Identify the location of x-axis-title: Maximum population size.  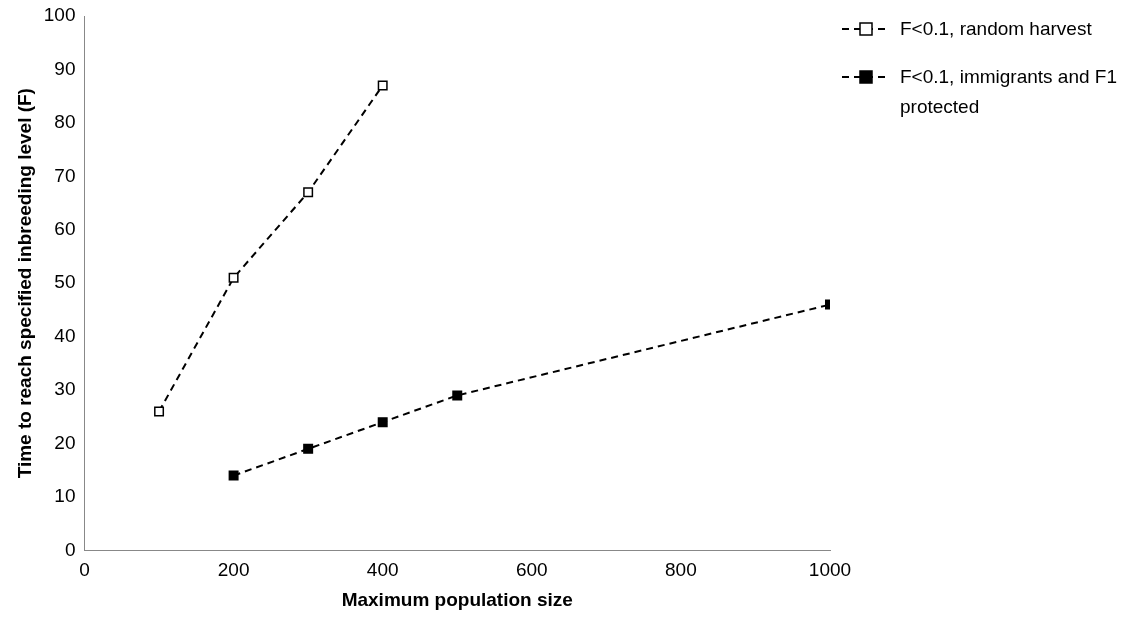
(457, 599).